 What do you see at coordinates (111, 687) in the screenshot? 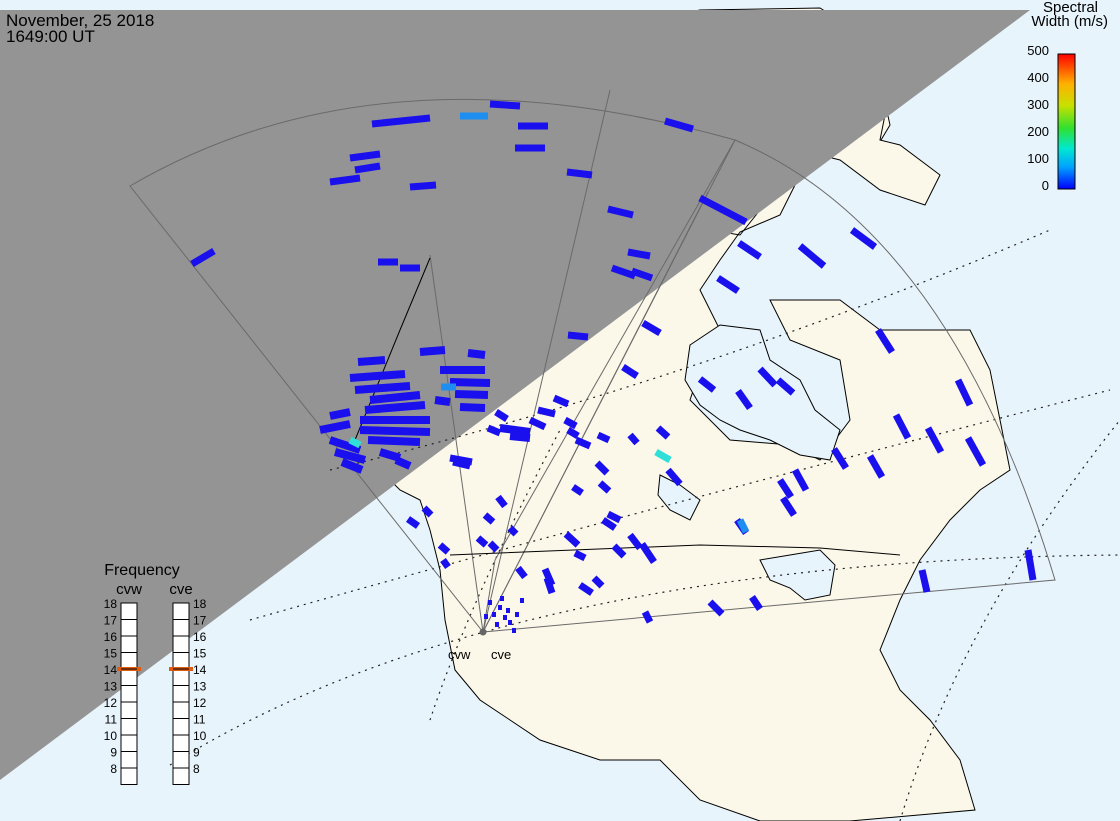
I see `frequency-tick-label: 13` at bounding box center [111, 687].